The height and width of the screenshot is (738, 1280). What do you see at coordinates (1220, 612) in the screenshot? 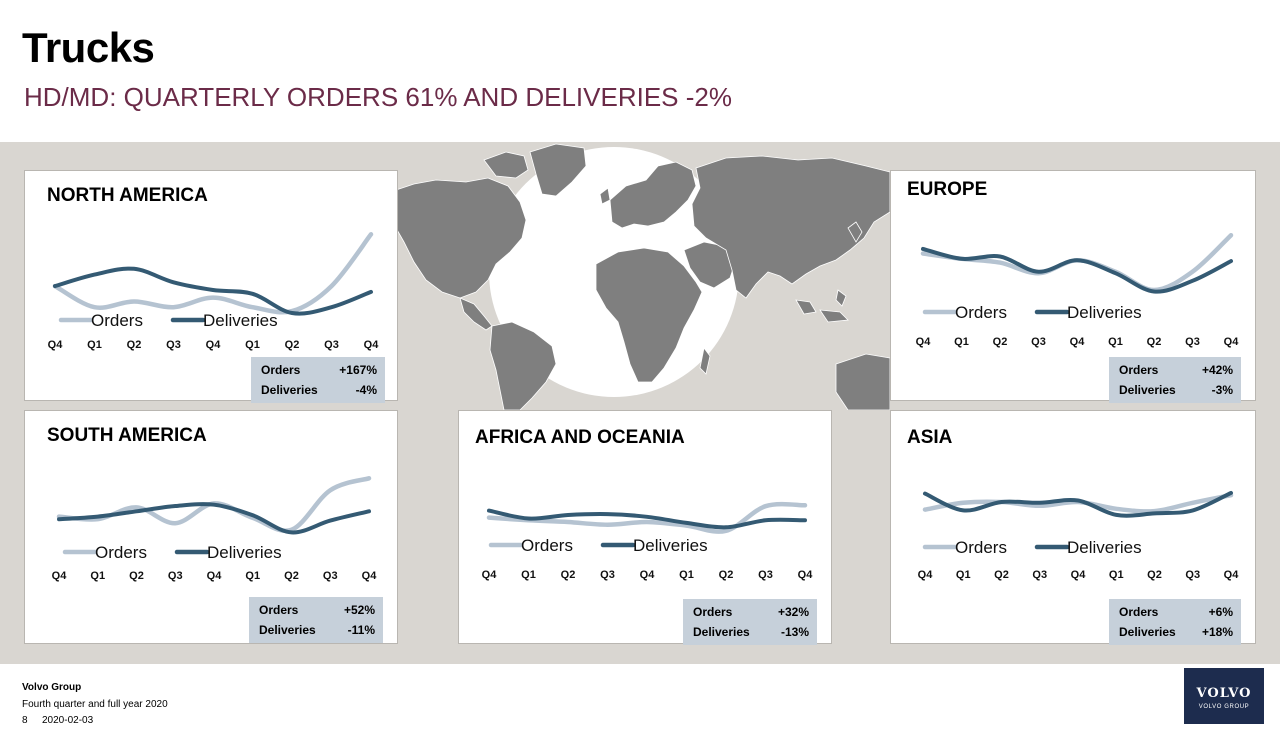
I see `stat-value-orders: +6%` at bounding box center [1220, 612].